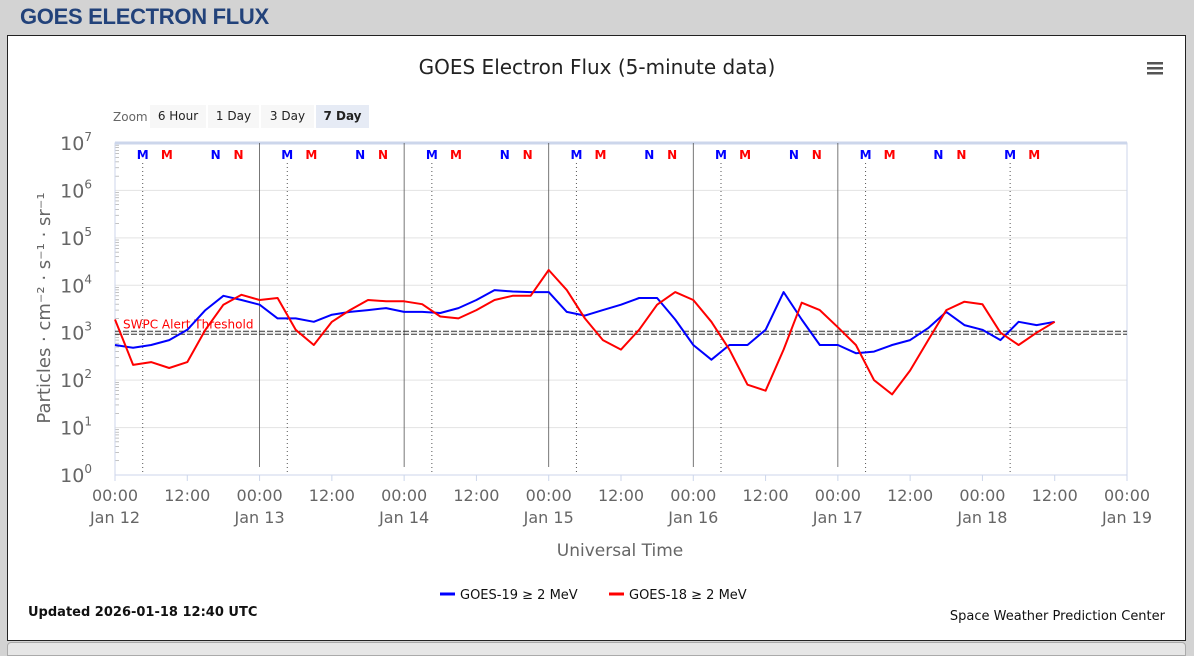 This screenshot has width=1194, height=656. I want to click on legend-item-goes-19: GOES-19 ≥ 2 MeV, so click(509, 595).